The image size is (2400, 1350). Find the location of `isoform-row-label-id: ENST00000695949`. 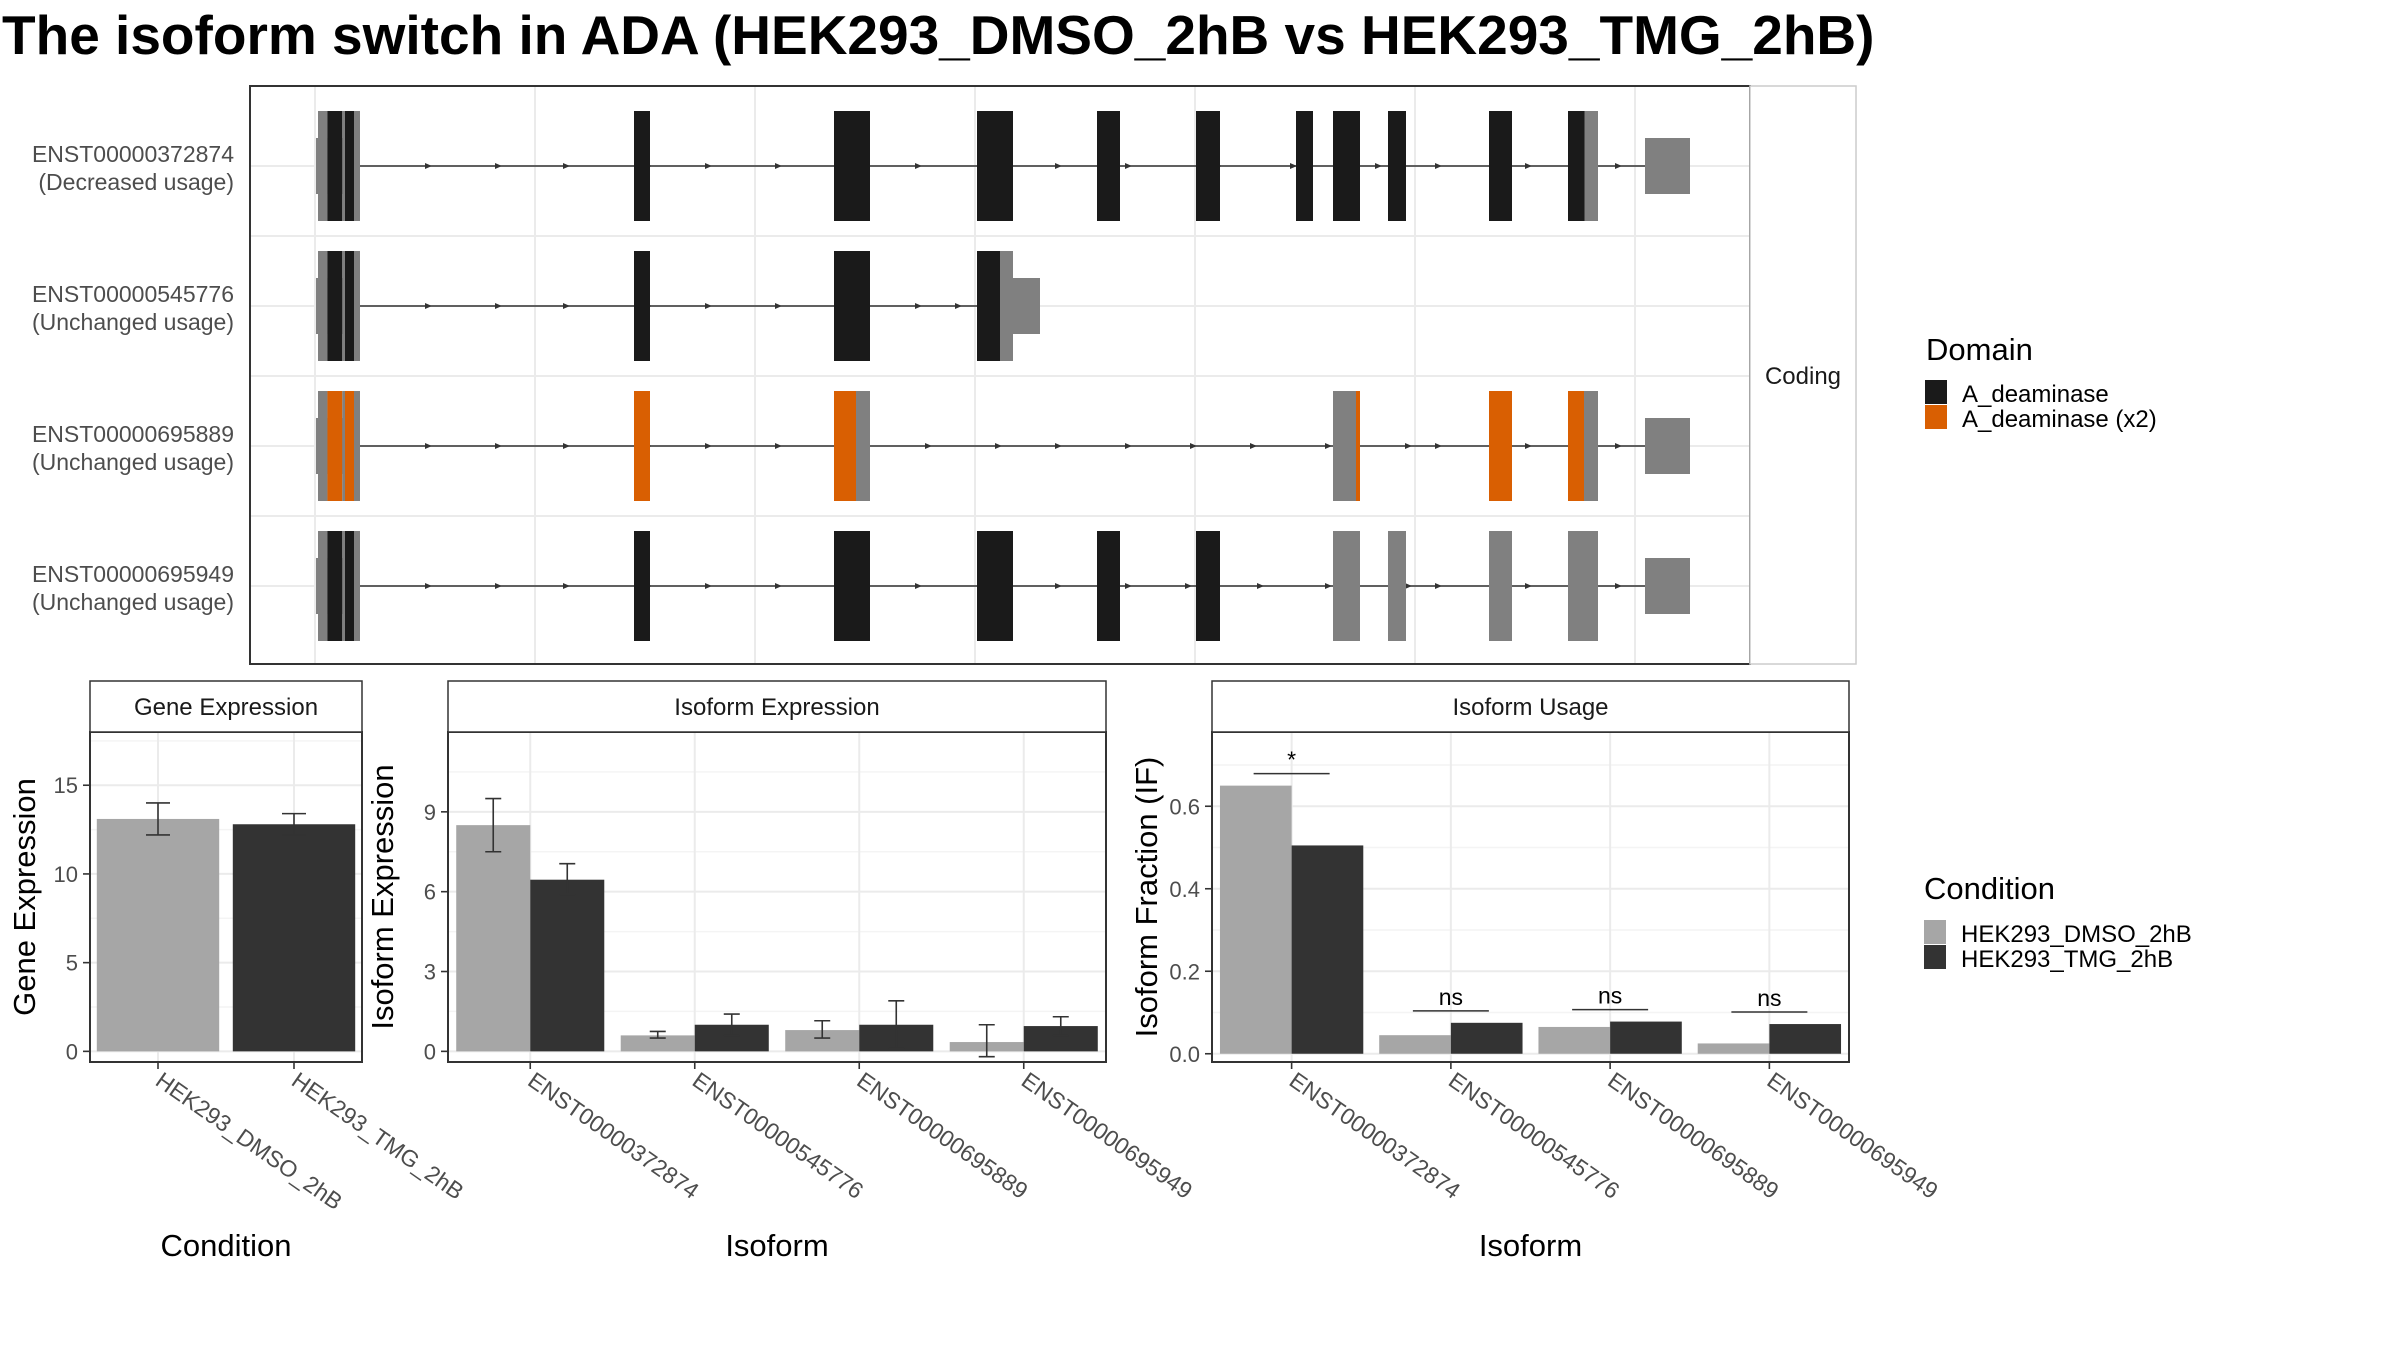

isoform-row-label-id: ENST00000695949 is located at coordinates (133, 574).